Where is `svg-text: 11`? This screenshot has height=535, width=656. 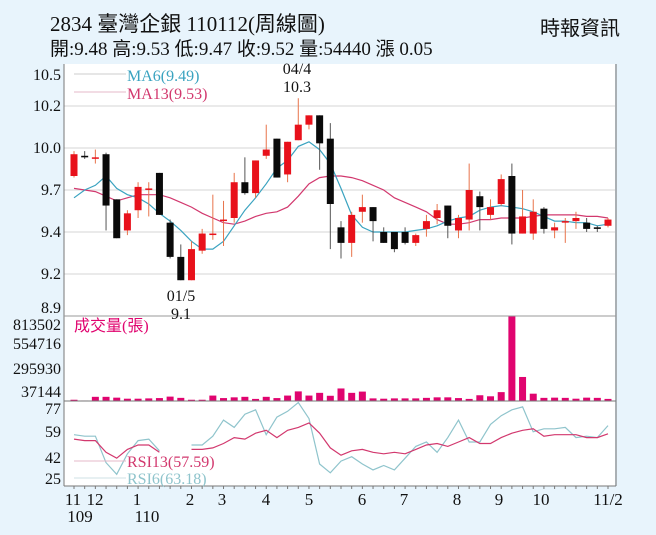
svg-text: 11 is located at coordinates (73, 499).